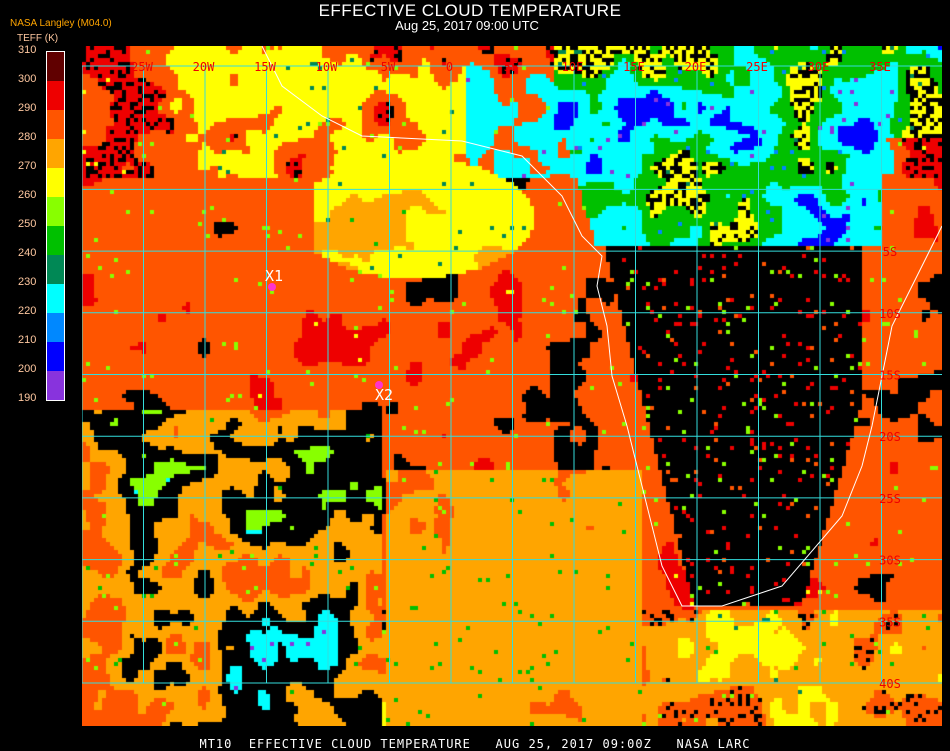 This screenshot has width=950, height=751. What do you see at coordinates (890, 622) in the screenshot?
I see `latitude-label: 35S` at bounding box center [890, 622].